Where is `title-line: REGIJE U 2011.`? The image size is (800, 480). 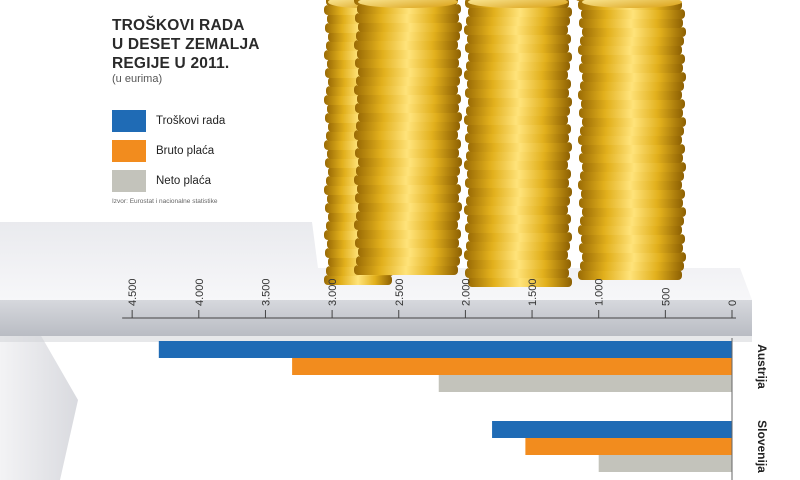
title-line: REGIJE U 2011. is located at coordinates (171, 63).